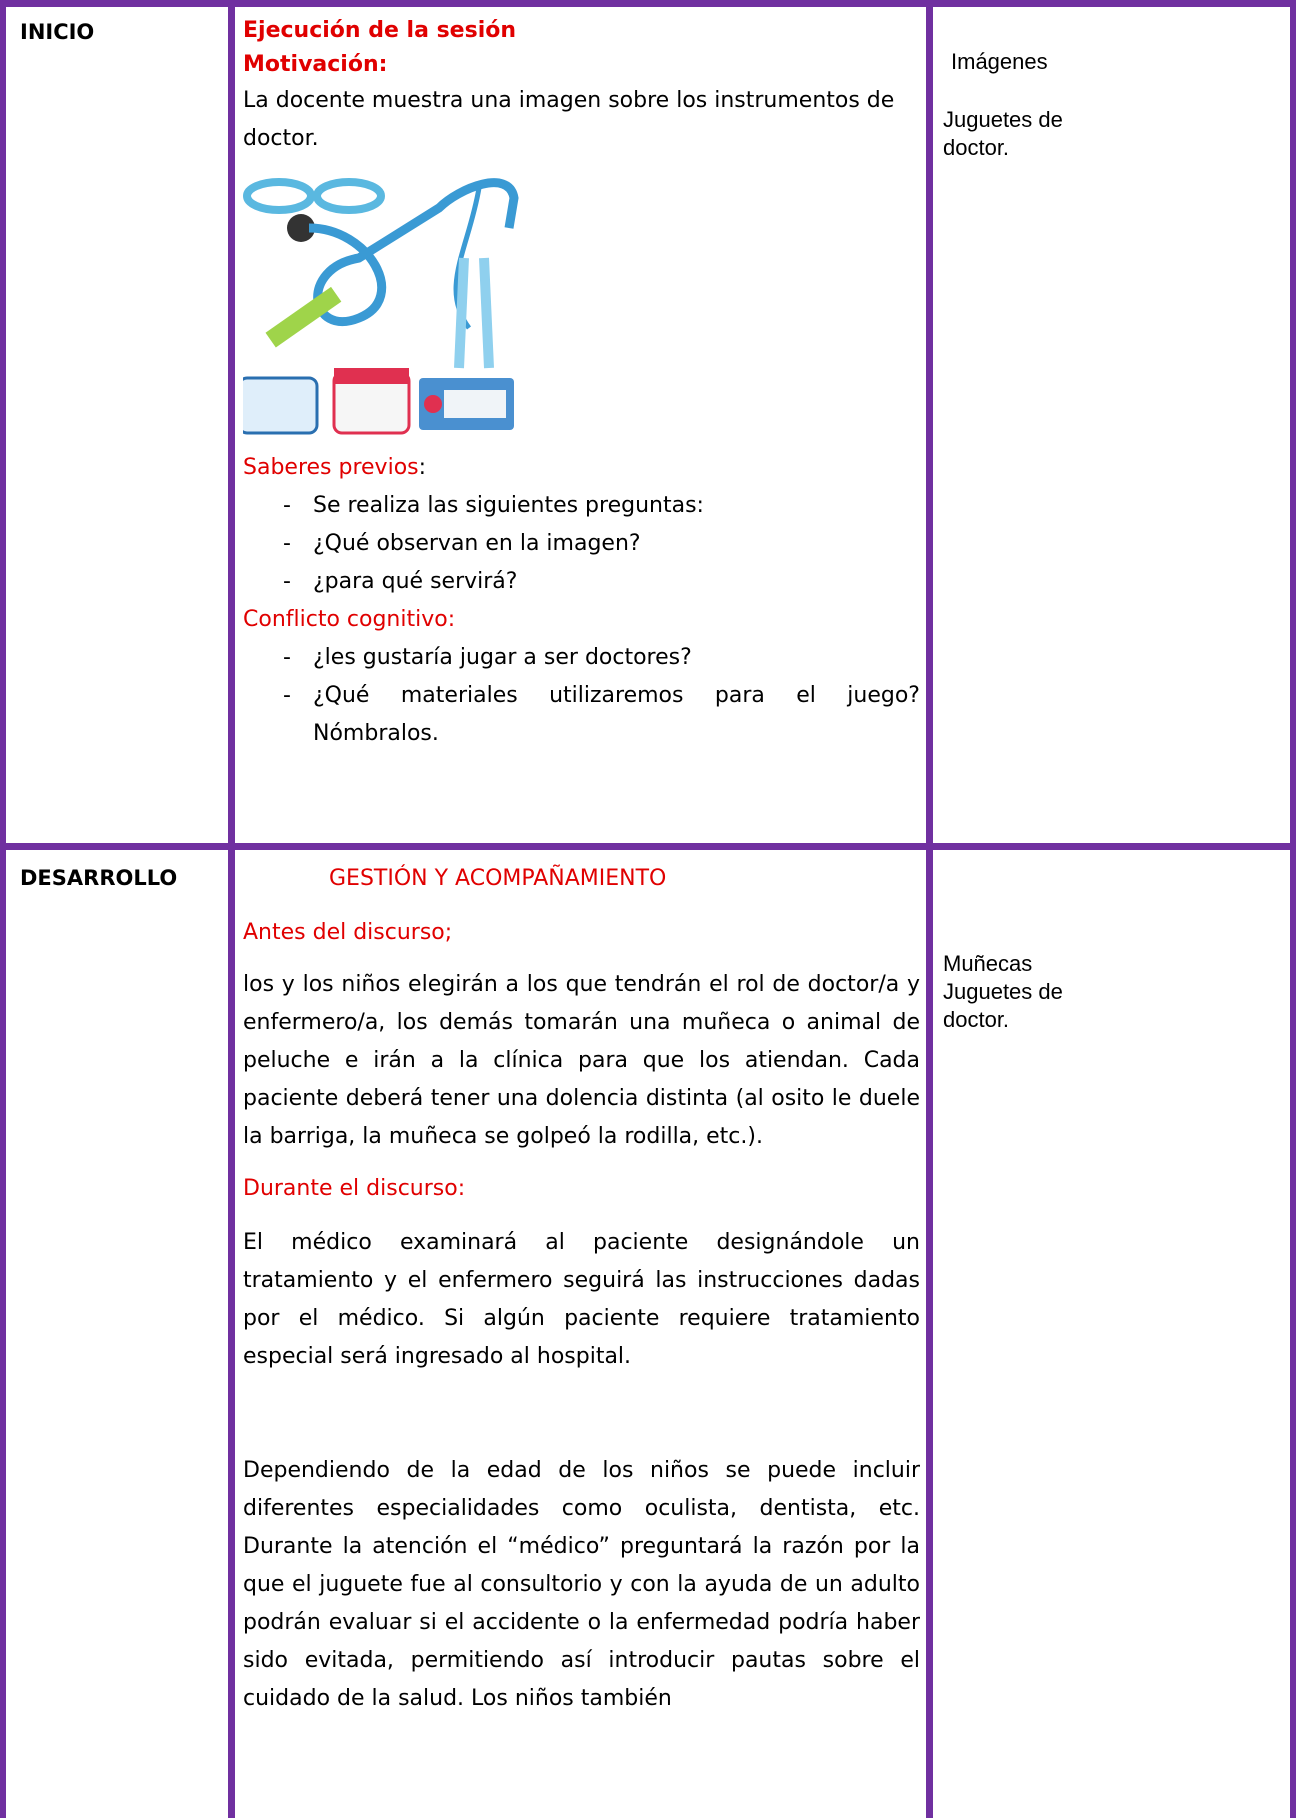  Describe the element at coordinates (380, 30) in the screenshot. I see `heading: Ejecución de la sesión` at that location.